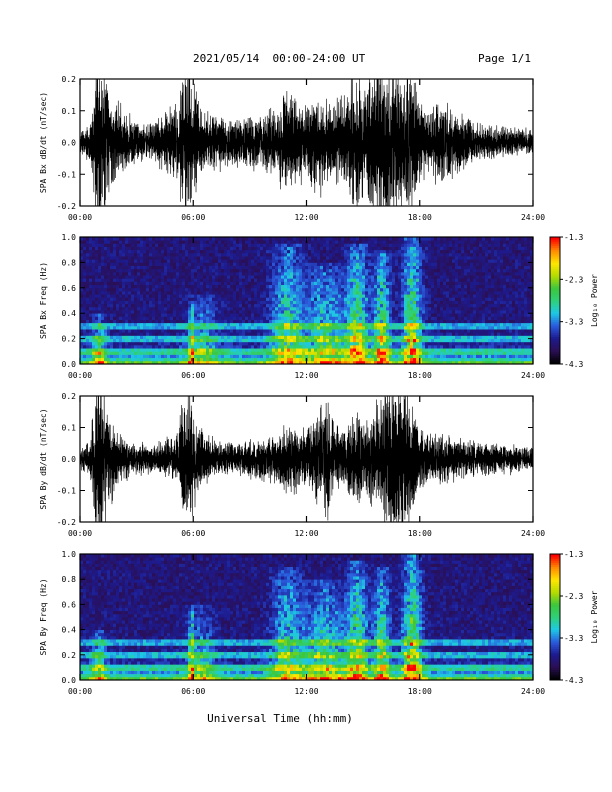 The image size is (612, 792). I want to click on y-axis-label: SPA By Freq (Hz), so click(43, 616).